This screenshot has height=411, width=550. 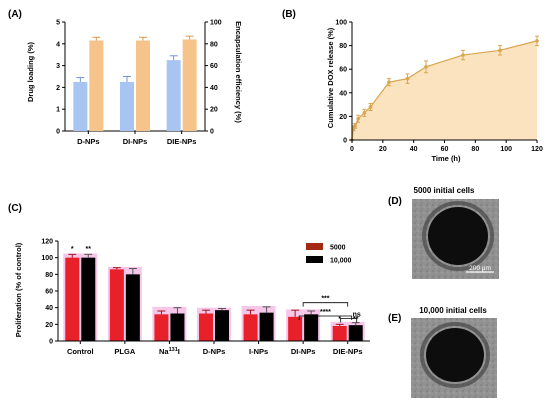 I want to click on a-y2tick-label: 0, so click(x=212, y=132).